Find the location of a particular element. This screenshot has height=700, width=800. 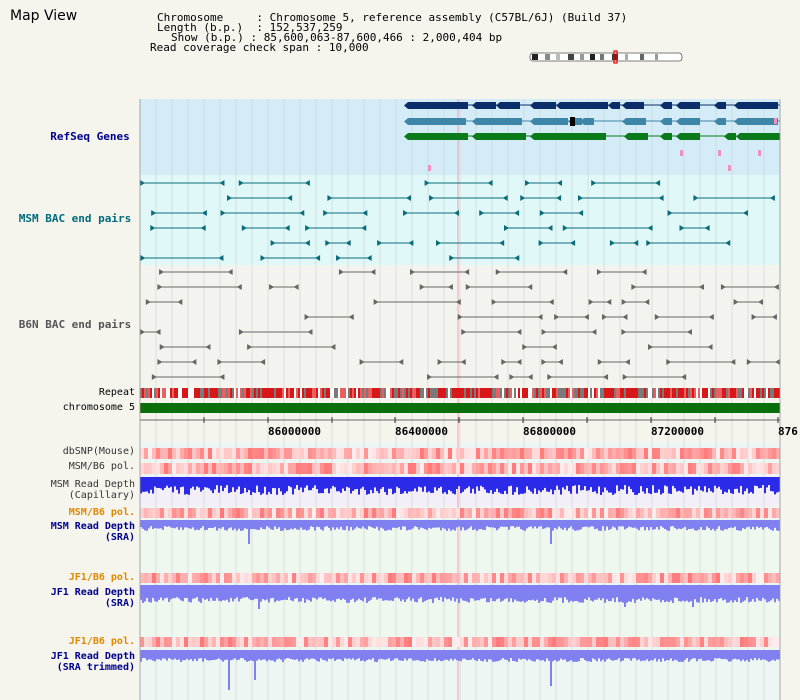

track-label-refseq: RefSeq Genes is located at coordinates (90, 136).